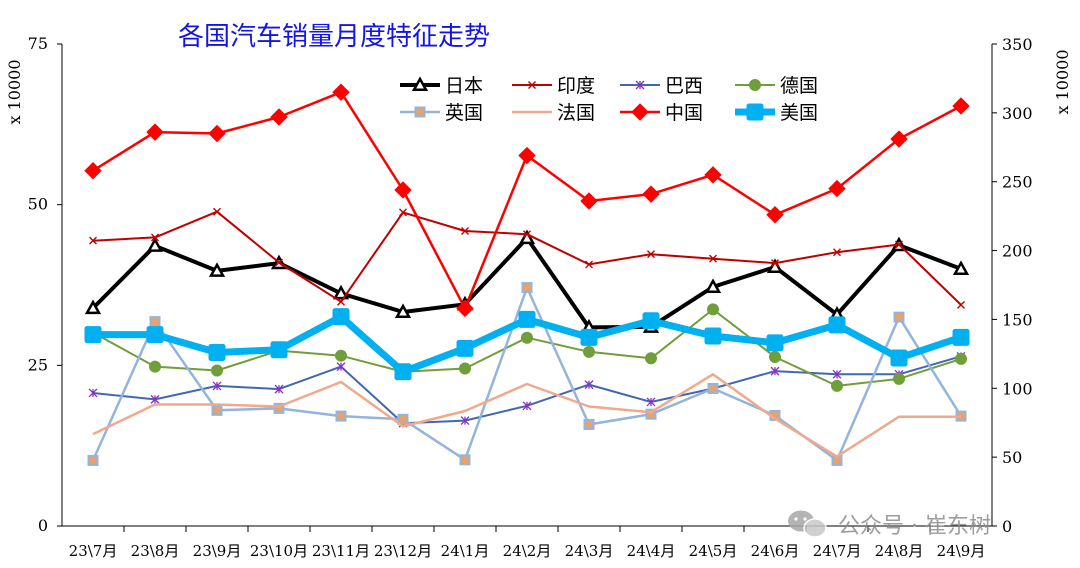 The image size is (1080, 568). Describe the element at coordinates (661, 113) in the screenshot. I see `legend-item: 中国` at that location.